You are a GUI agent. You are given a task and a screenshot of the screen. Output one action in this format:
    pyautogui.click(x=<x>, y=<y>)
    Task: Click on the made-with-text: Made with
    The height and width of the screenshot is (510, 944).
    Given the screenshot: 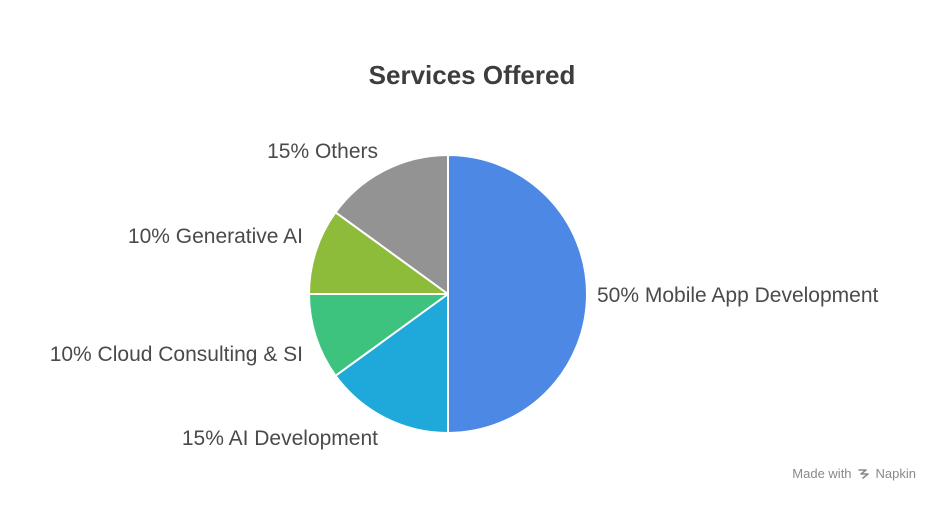 What is the action you would take?
    pyautogui.click(x=822, y=473)
    